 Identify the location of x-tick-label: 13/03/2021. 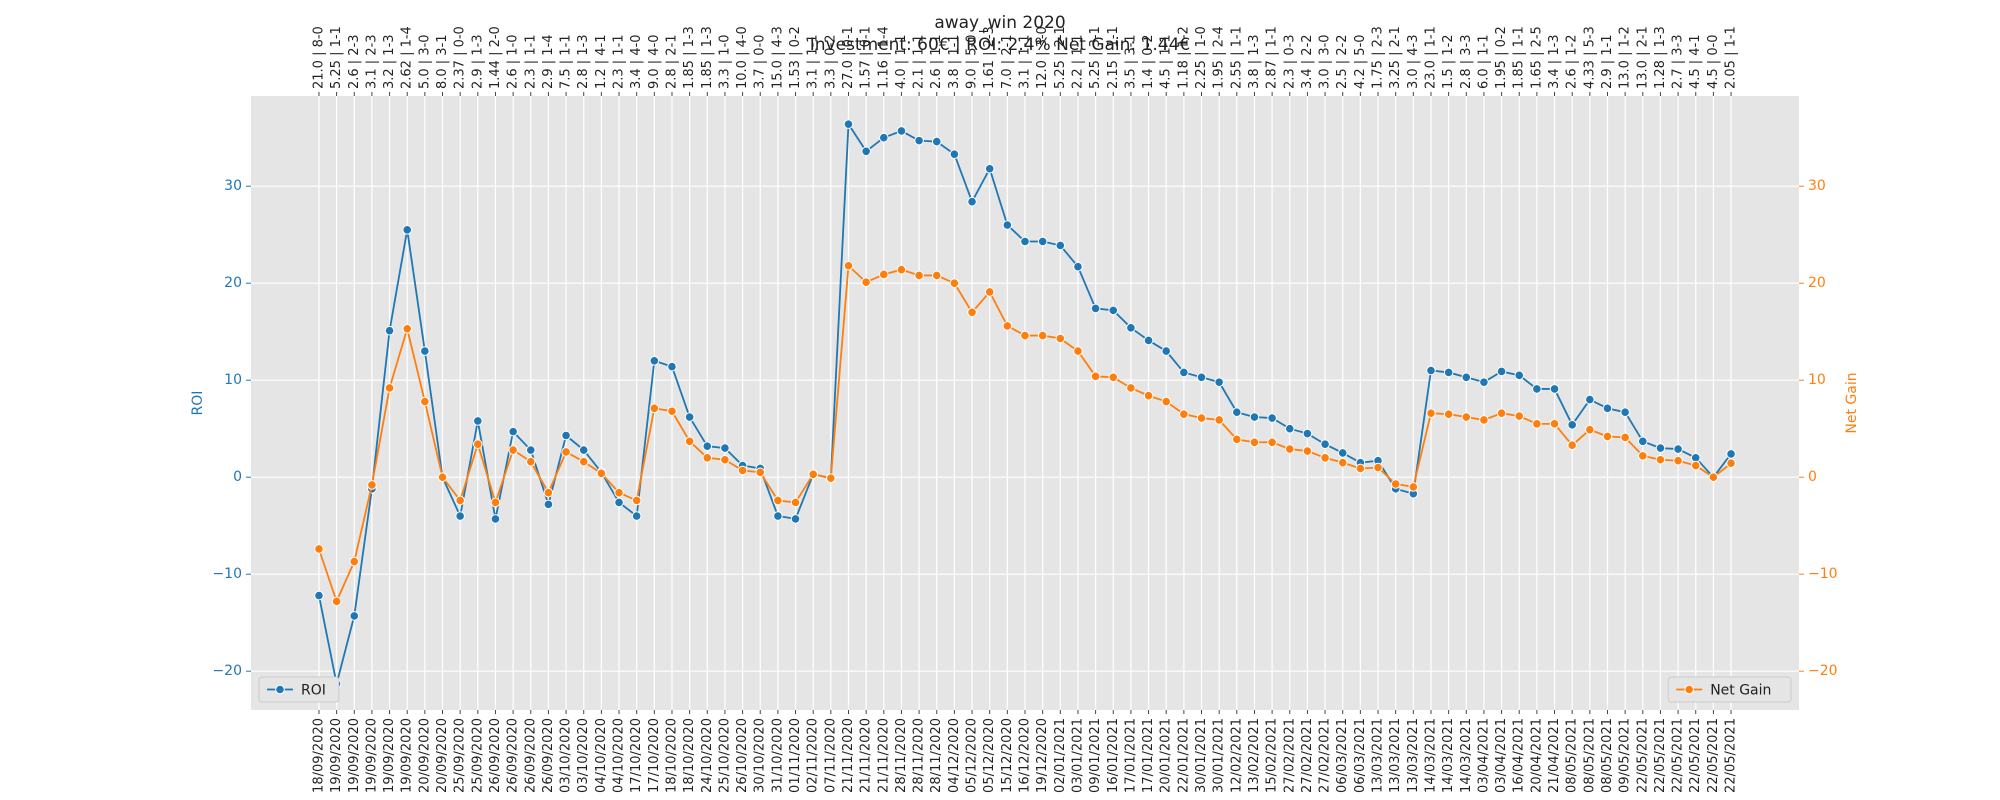
(1413, 755).